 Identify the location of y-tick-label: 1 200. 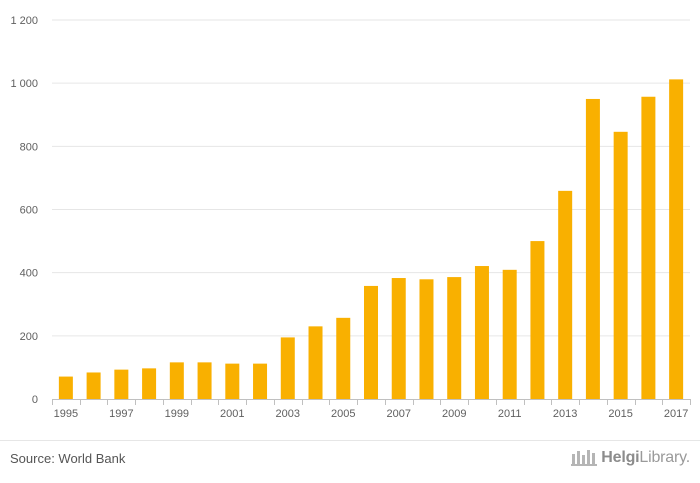
(24, 21).